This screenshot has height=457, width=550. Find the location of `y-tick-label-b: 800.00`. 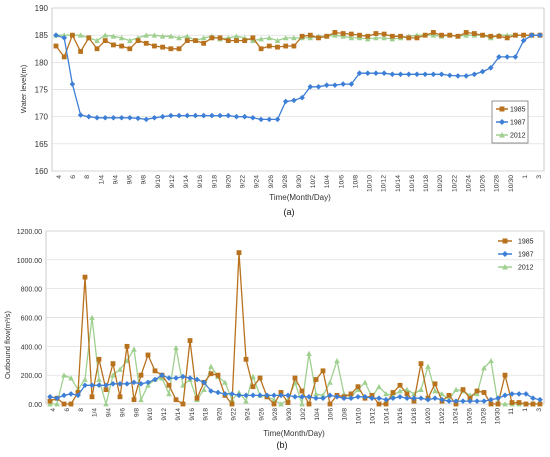

y-tick-label-b: 800.00 is located at coordinates (32, 290).